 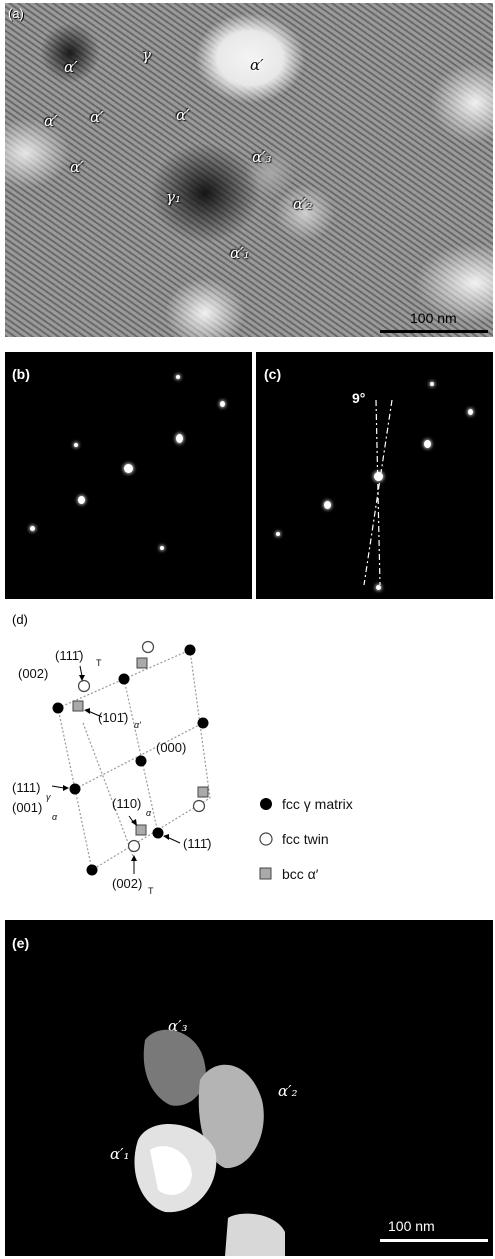 I want to click on plane-label: (111), so click(x=26, y=787).